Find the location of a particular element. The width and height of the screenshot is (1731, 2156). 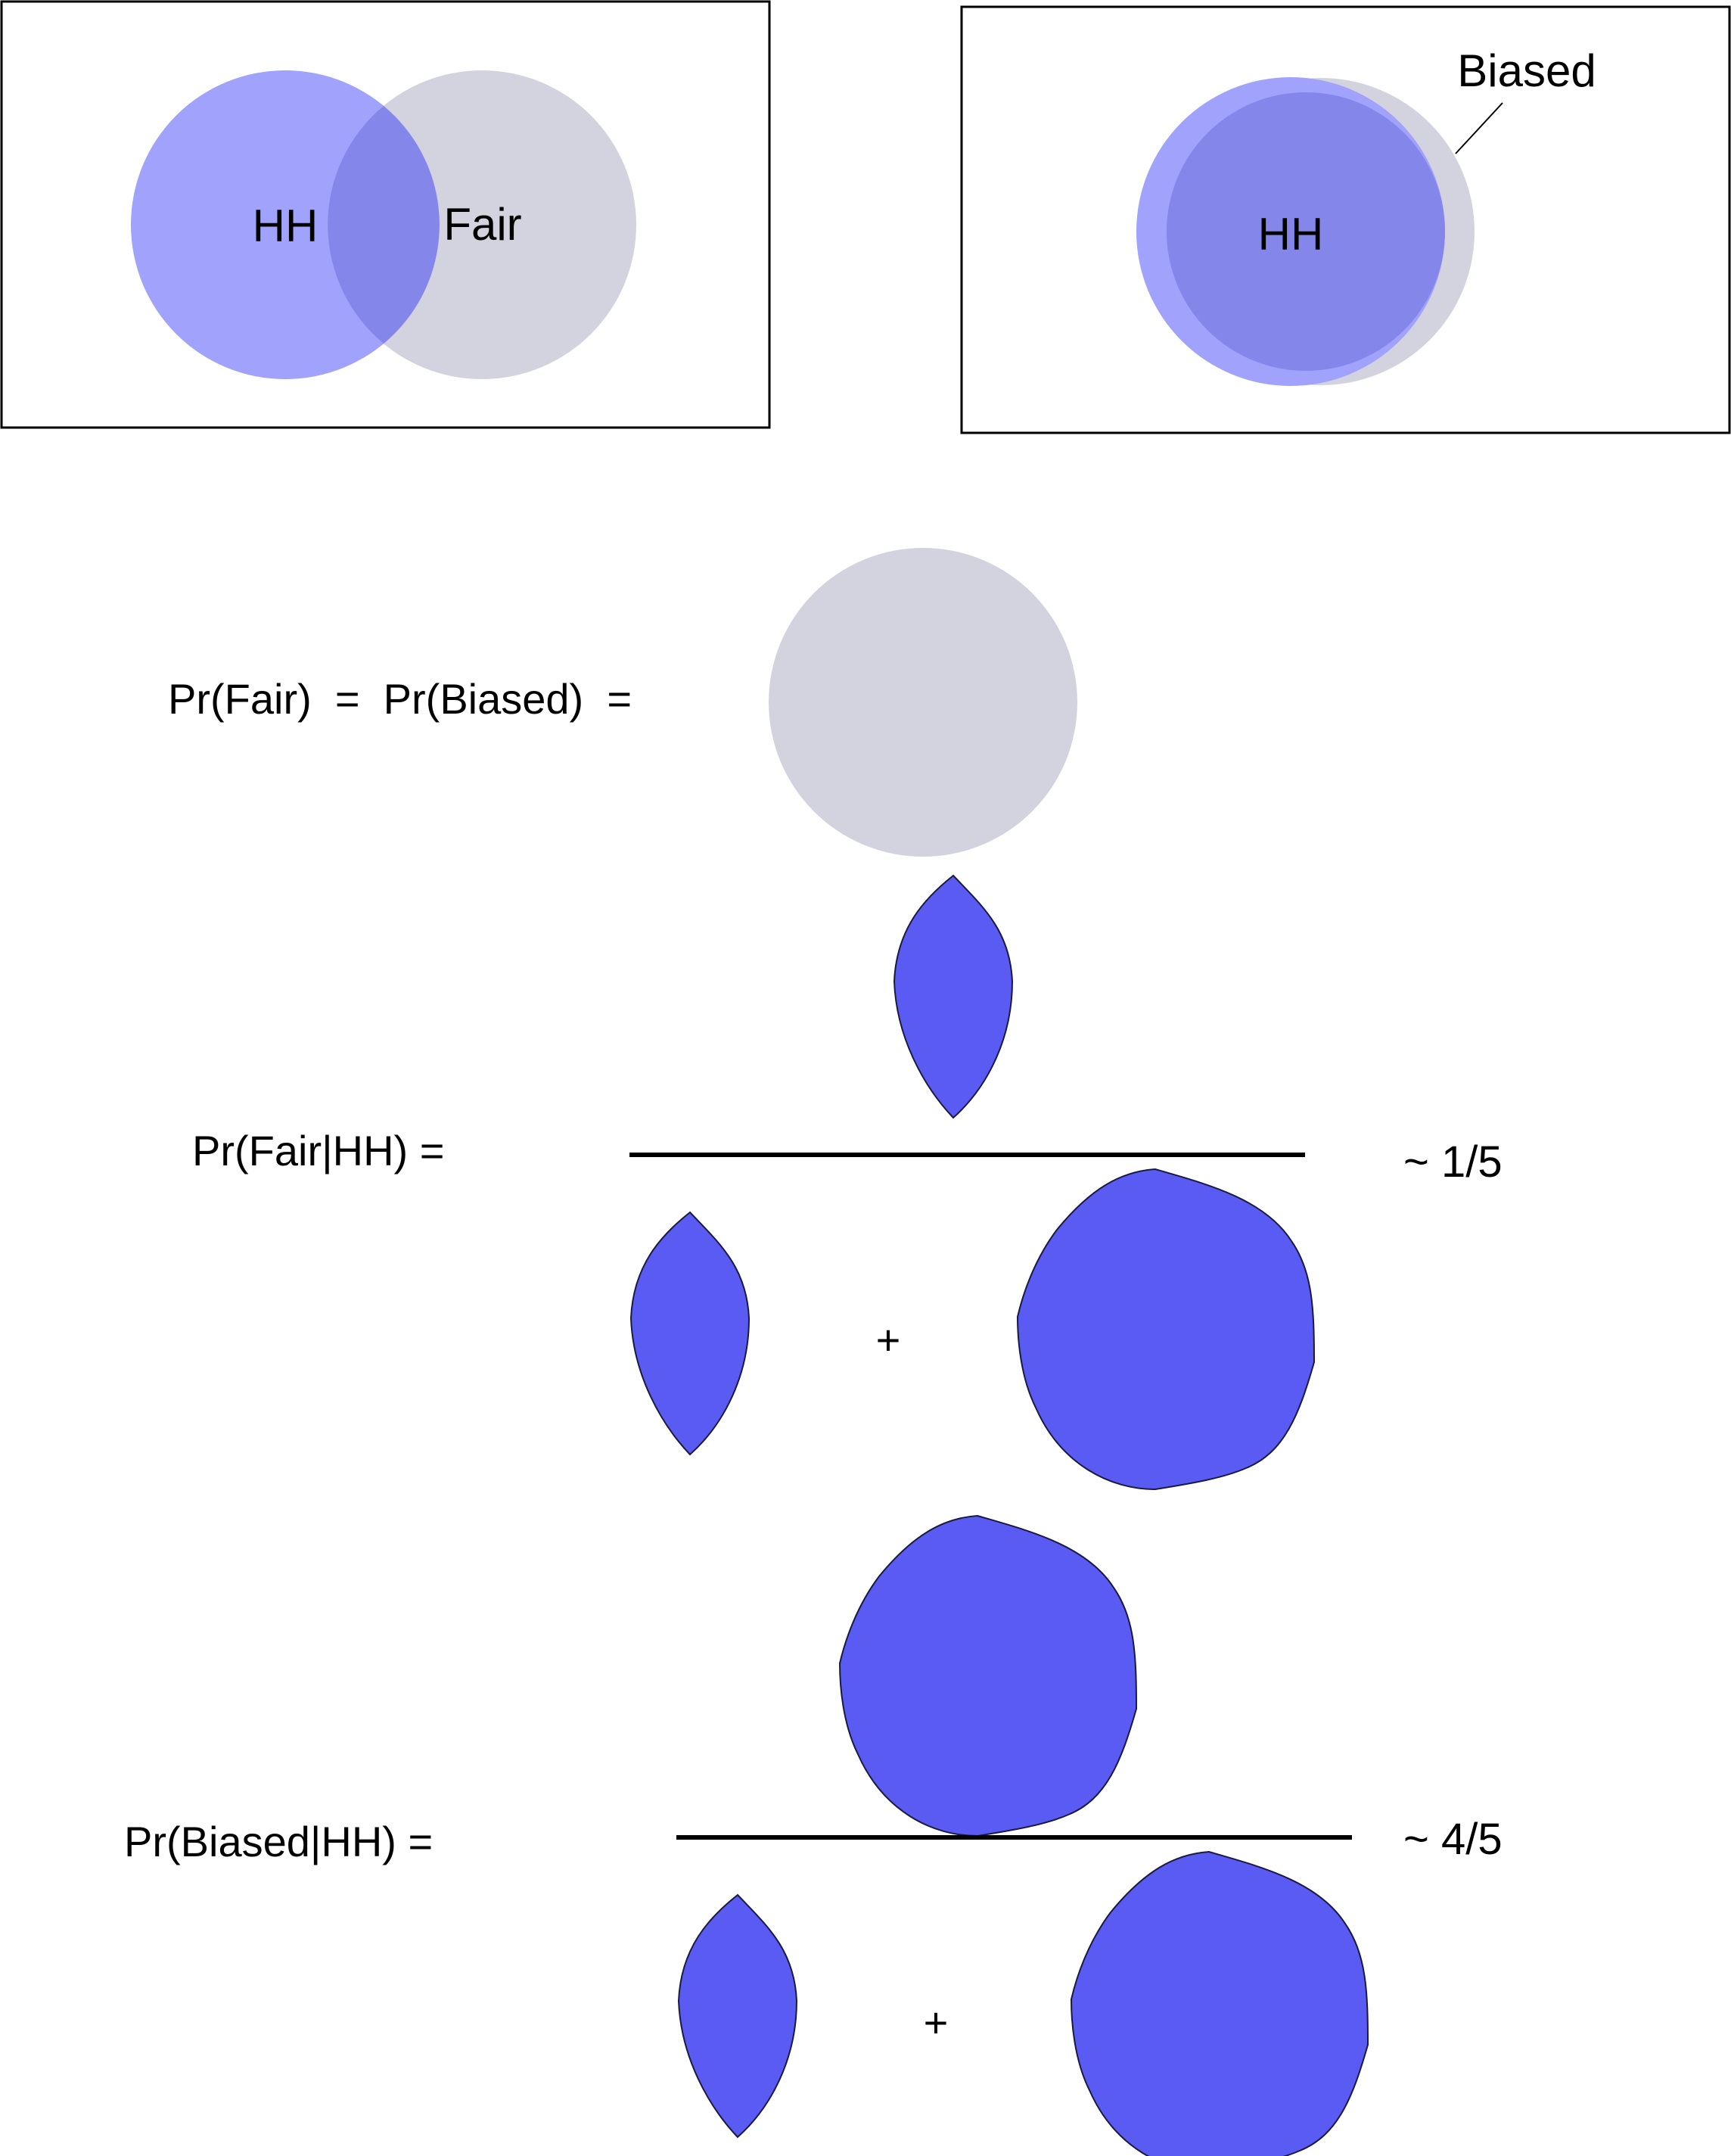

prior-circle is located at coordinates (923, 702).